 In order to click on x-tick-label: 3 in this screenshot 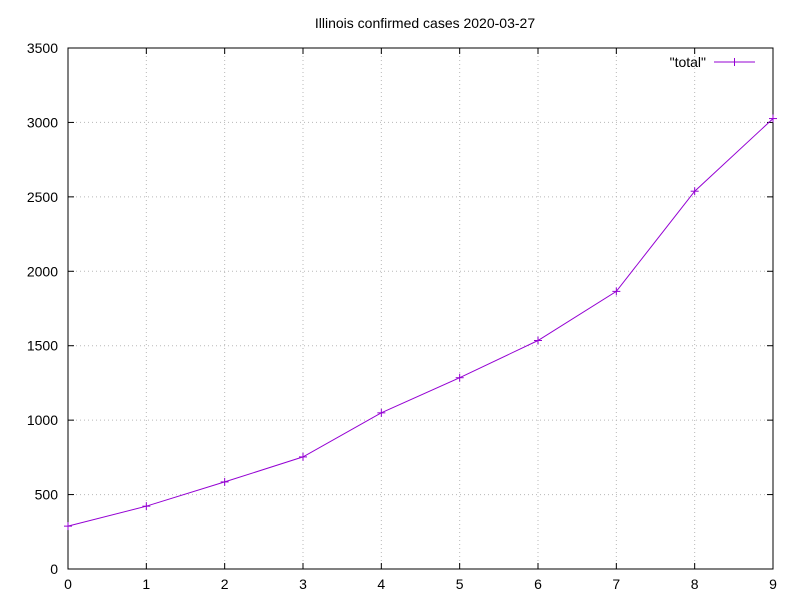, I will do `click(303, 584)`.